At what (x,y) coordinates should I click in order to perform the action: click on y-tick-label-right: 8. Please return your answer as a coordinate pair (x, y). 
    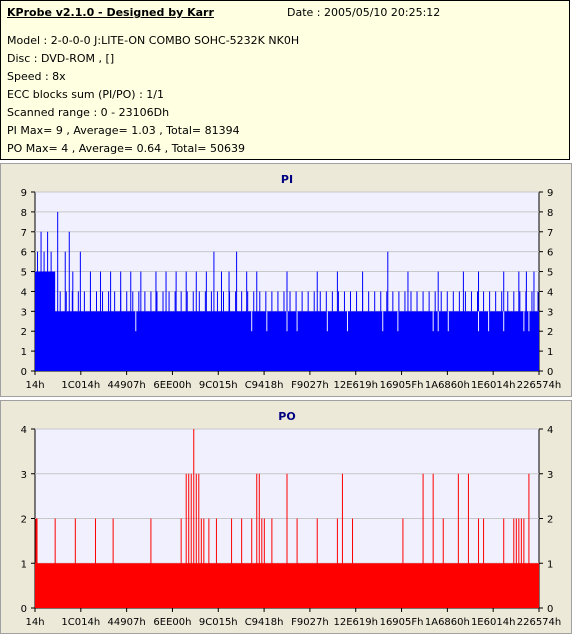
    Looking at the image, I should click on (550, 213).